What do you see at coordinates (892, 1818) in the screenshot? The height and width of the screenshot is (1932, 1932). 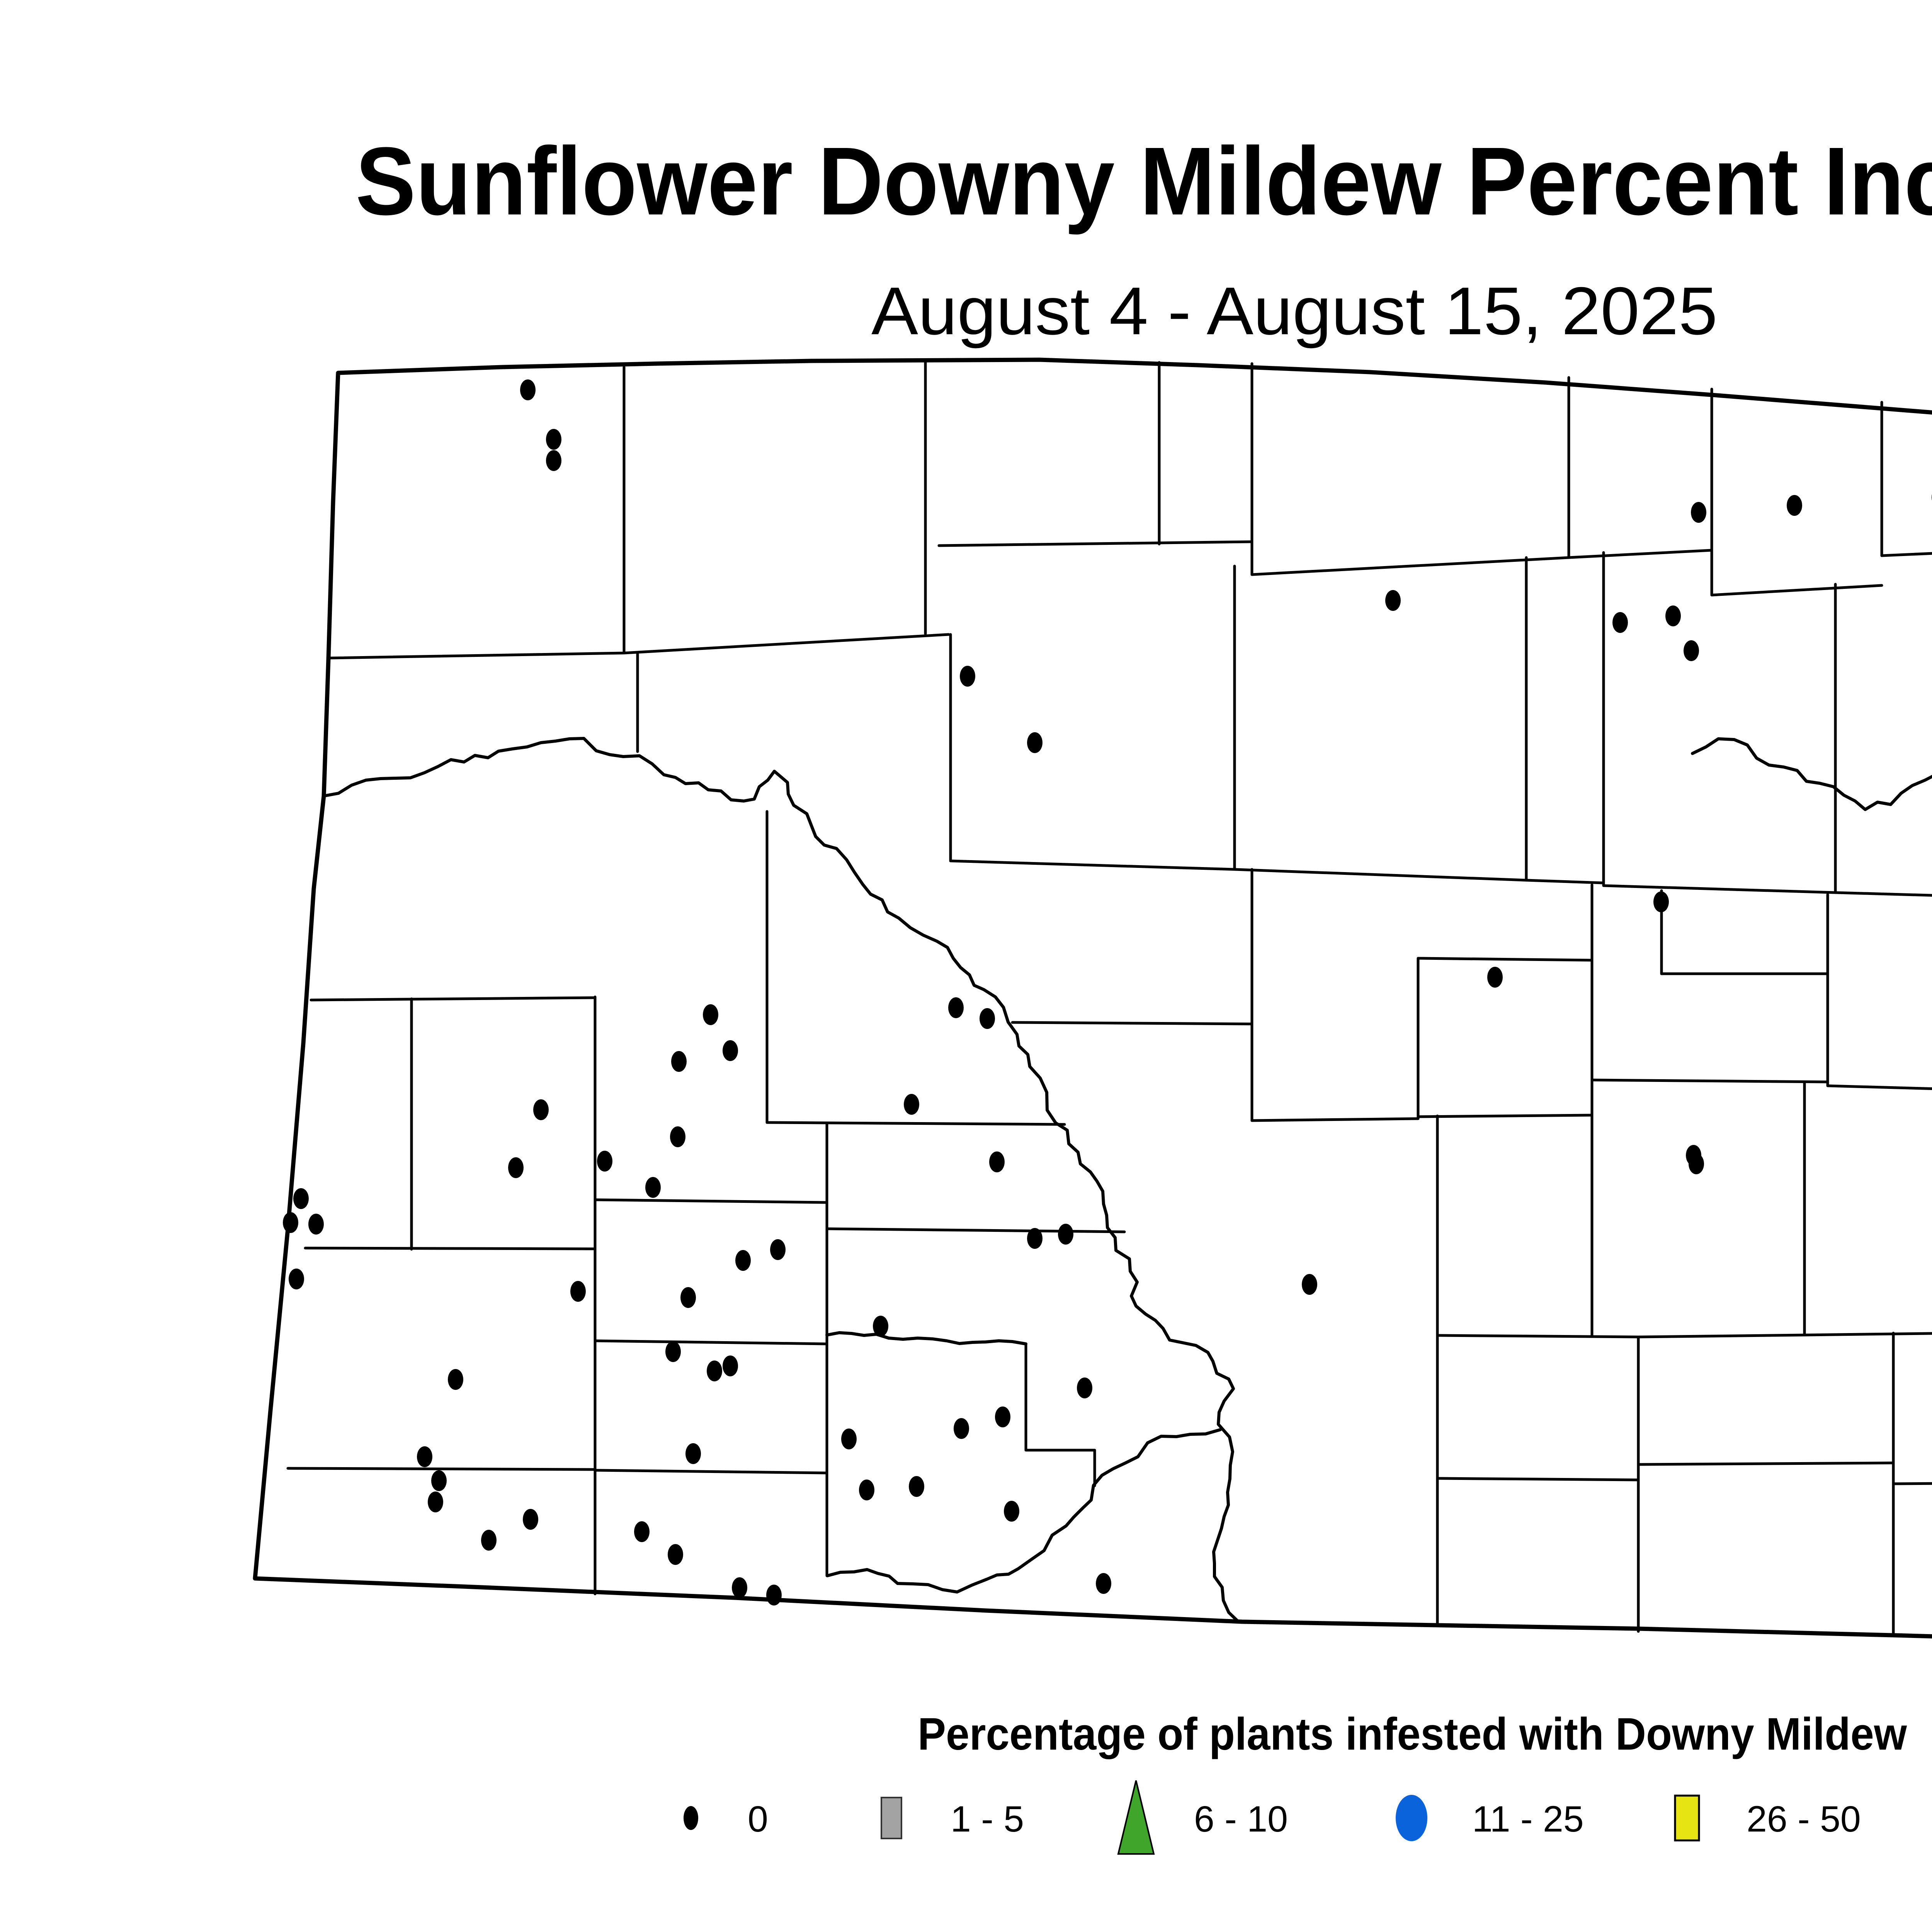 I see `legend-marker-gray-square` at bounding box center [892, 1818].